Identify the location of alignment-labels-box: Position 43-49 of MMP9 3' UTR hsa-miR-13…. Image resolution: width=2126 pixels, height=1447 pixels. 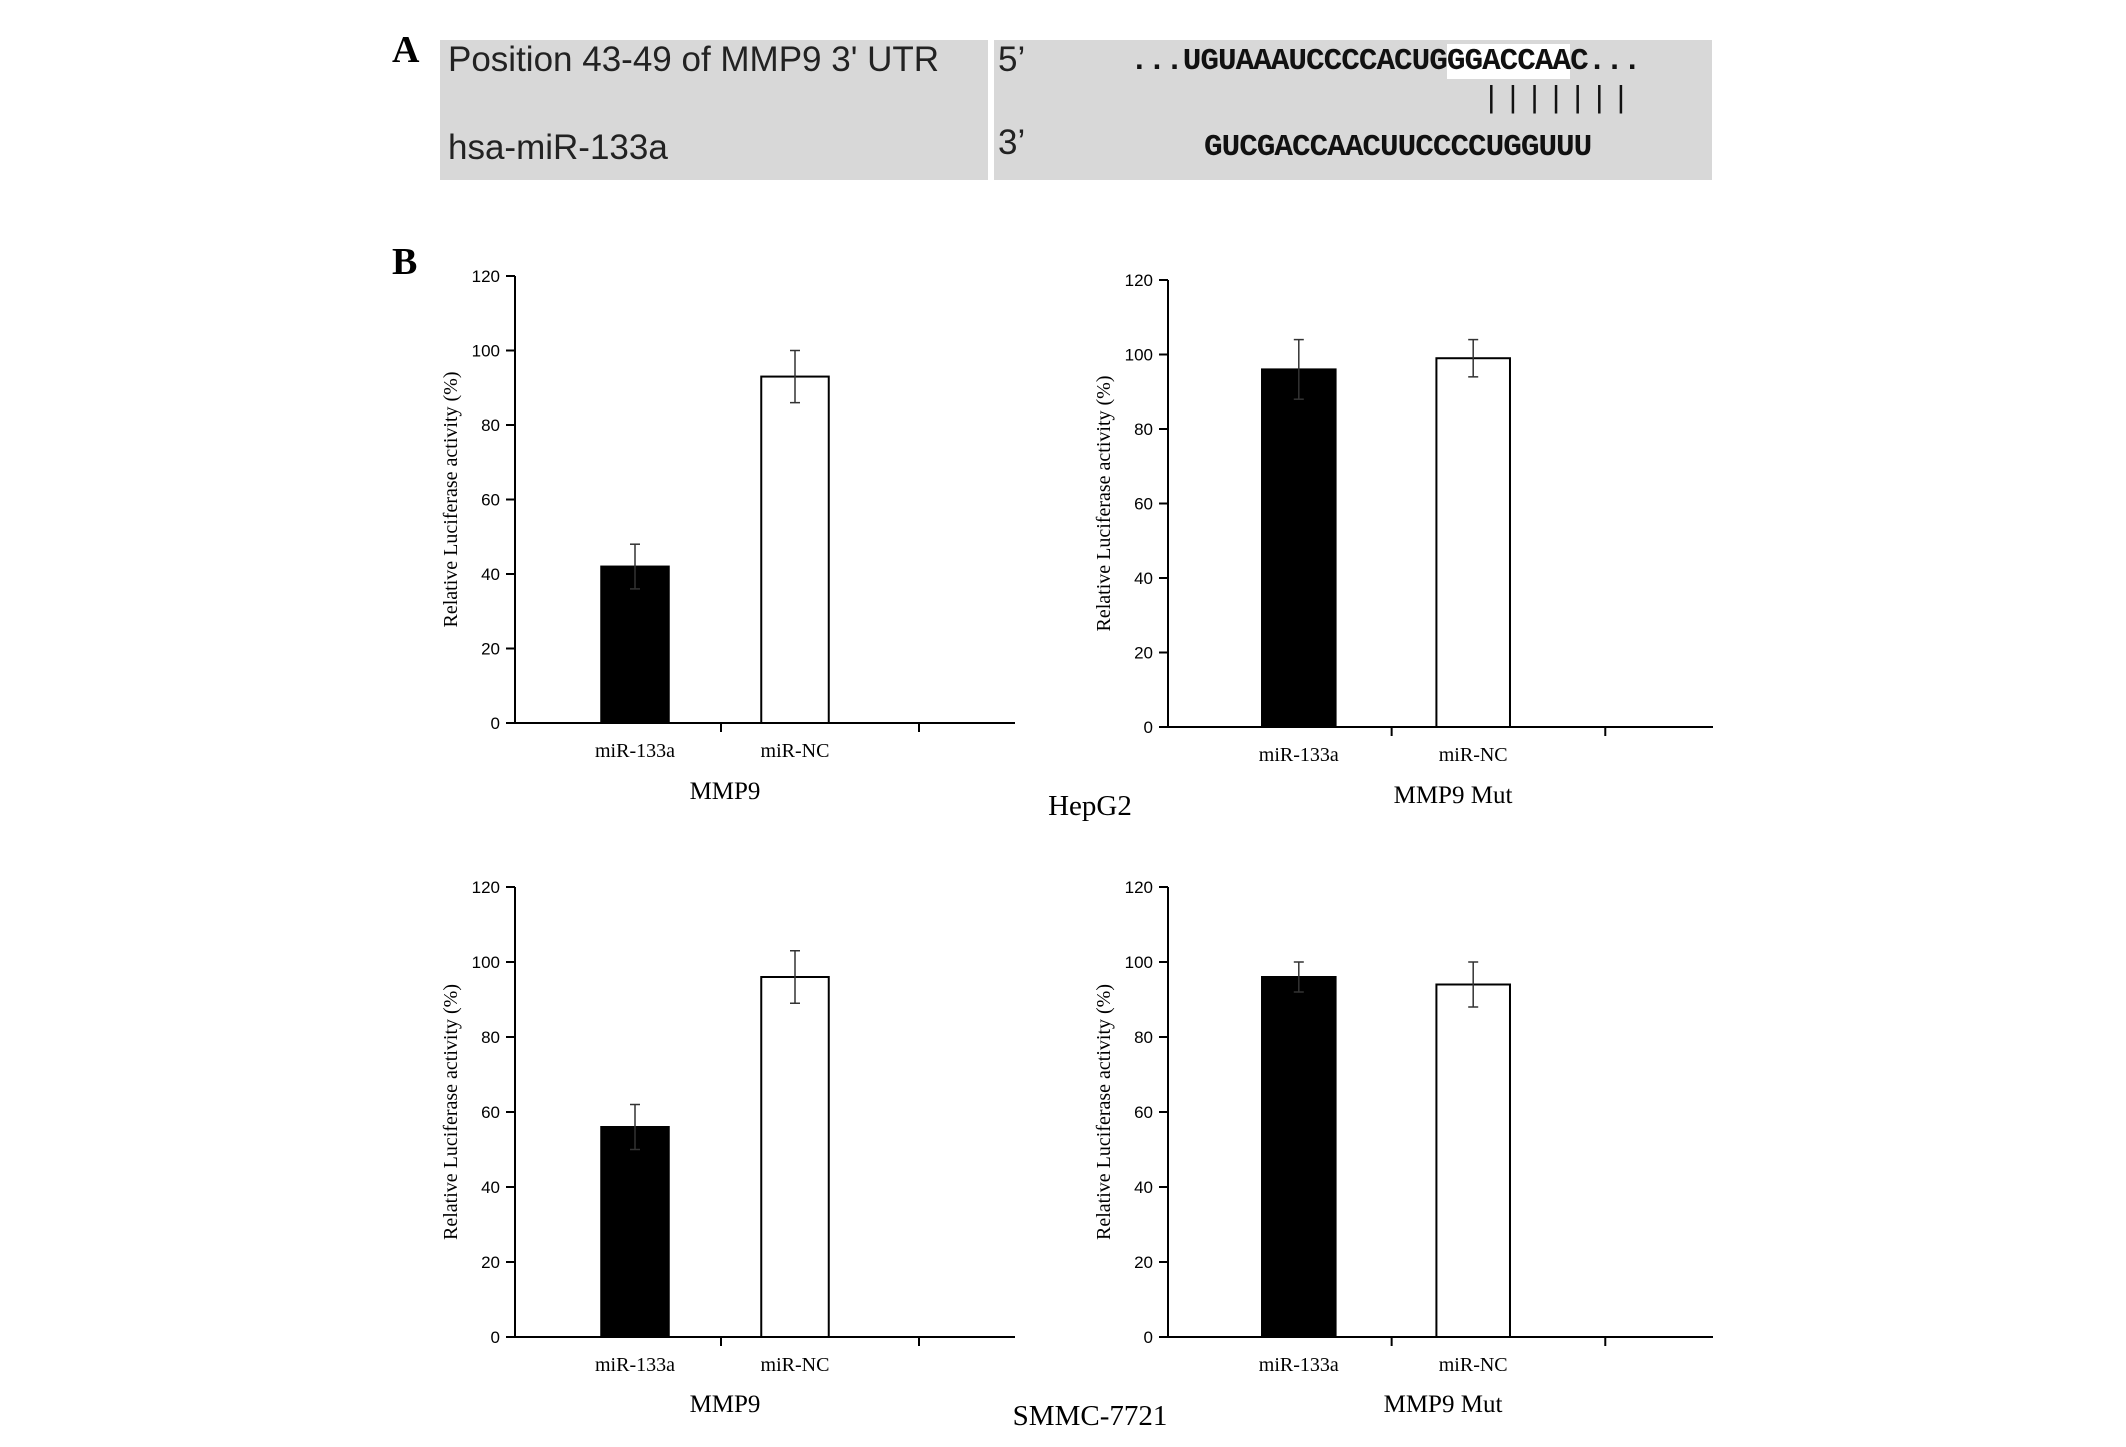
(714, 110).